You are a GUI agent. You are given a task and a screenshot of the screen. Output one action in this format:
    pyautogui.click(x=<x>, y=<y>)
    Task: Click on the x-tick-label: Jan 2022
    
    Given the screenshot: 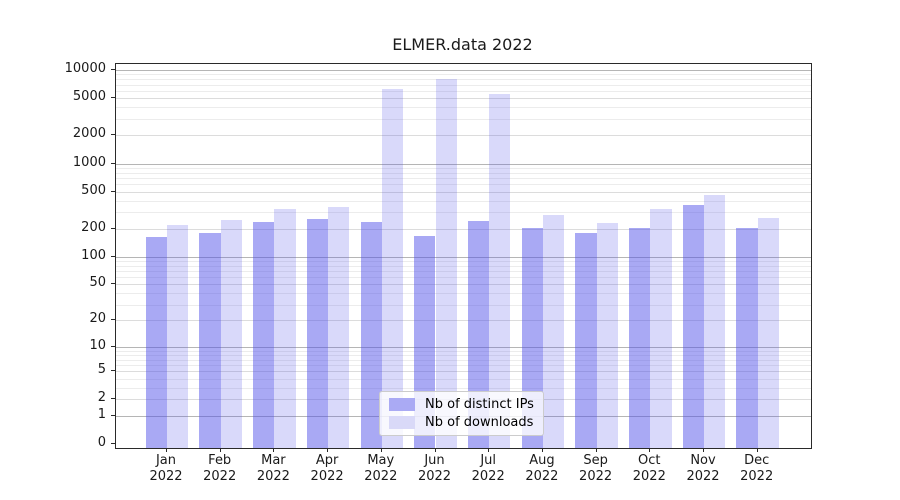 What is the action you would take?
    pyautogui.click(x=166, y=468)
    